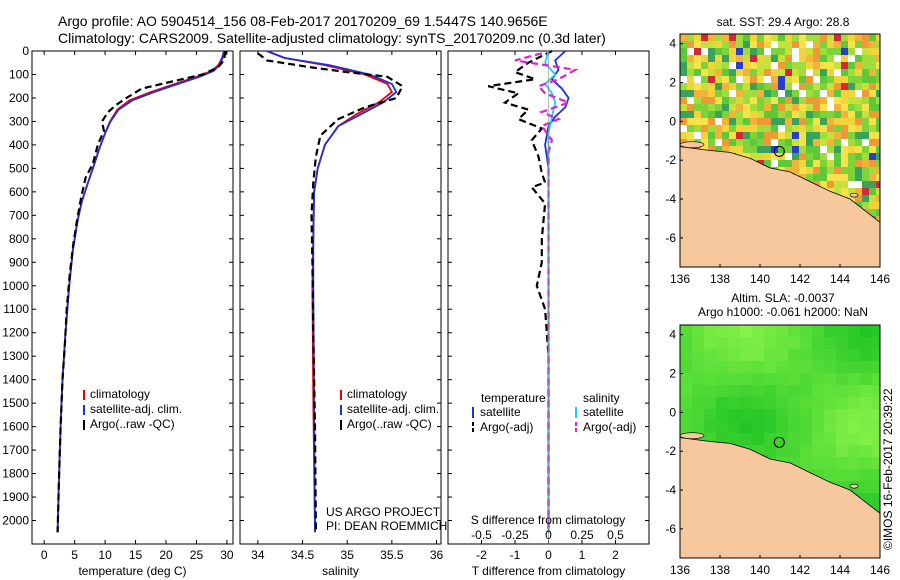 The image size is (900, 580). Describe the element at coordinates (603, 412) in the screenshot. I see `legend-label: satellite` at that location.